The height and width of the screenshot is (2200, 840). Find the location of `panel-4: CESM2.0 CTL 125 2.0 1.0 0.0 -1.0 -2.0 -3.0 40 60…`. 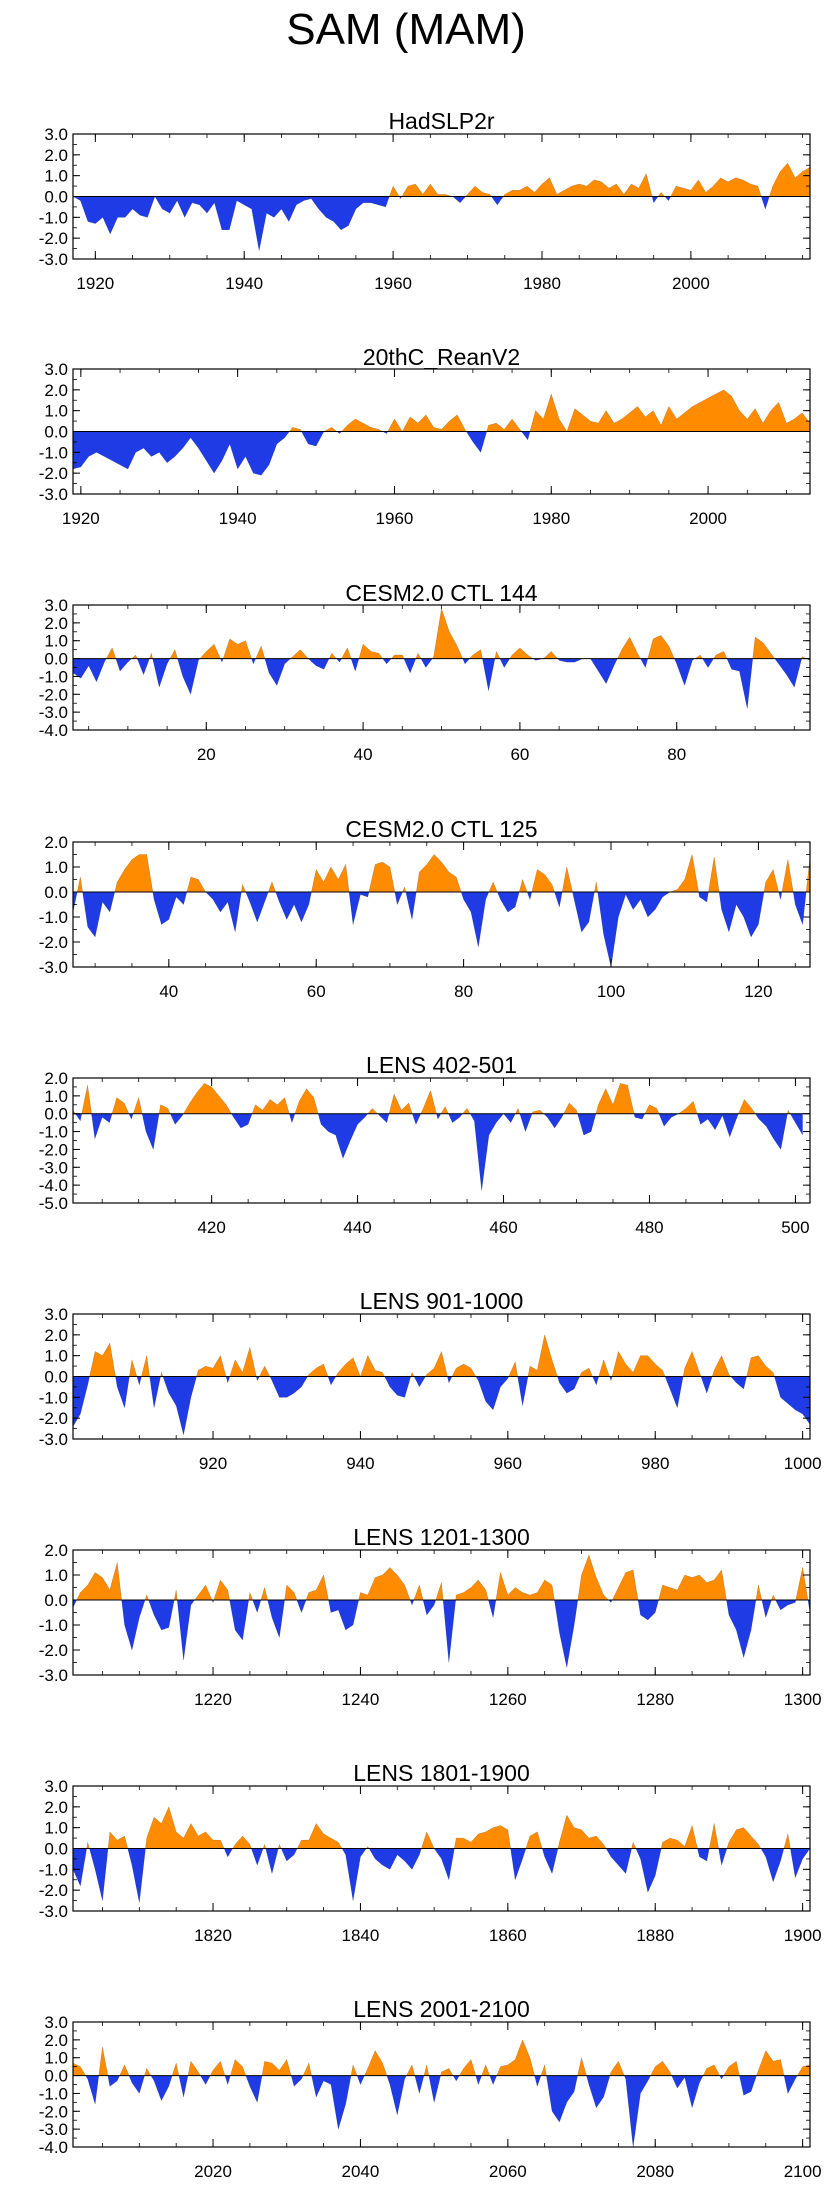

panel-4: CESM2.0 CTL 125 2.0 1.0 0.0 -1.0 -2.0 -3.0 40 60… is located at coordinates (425, 908).